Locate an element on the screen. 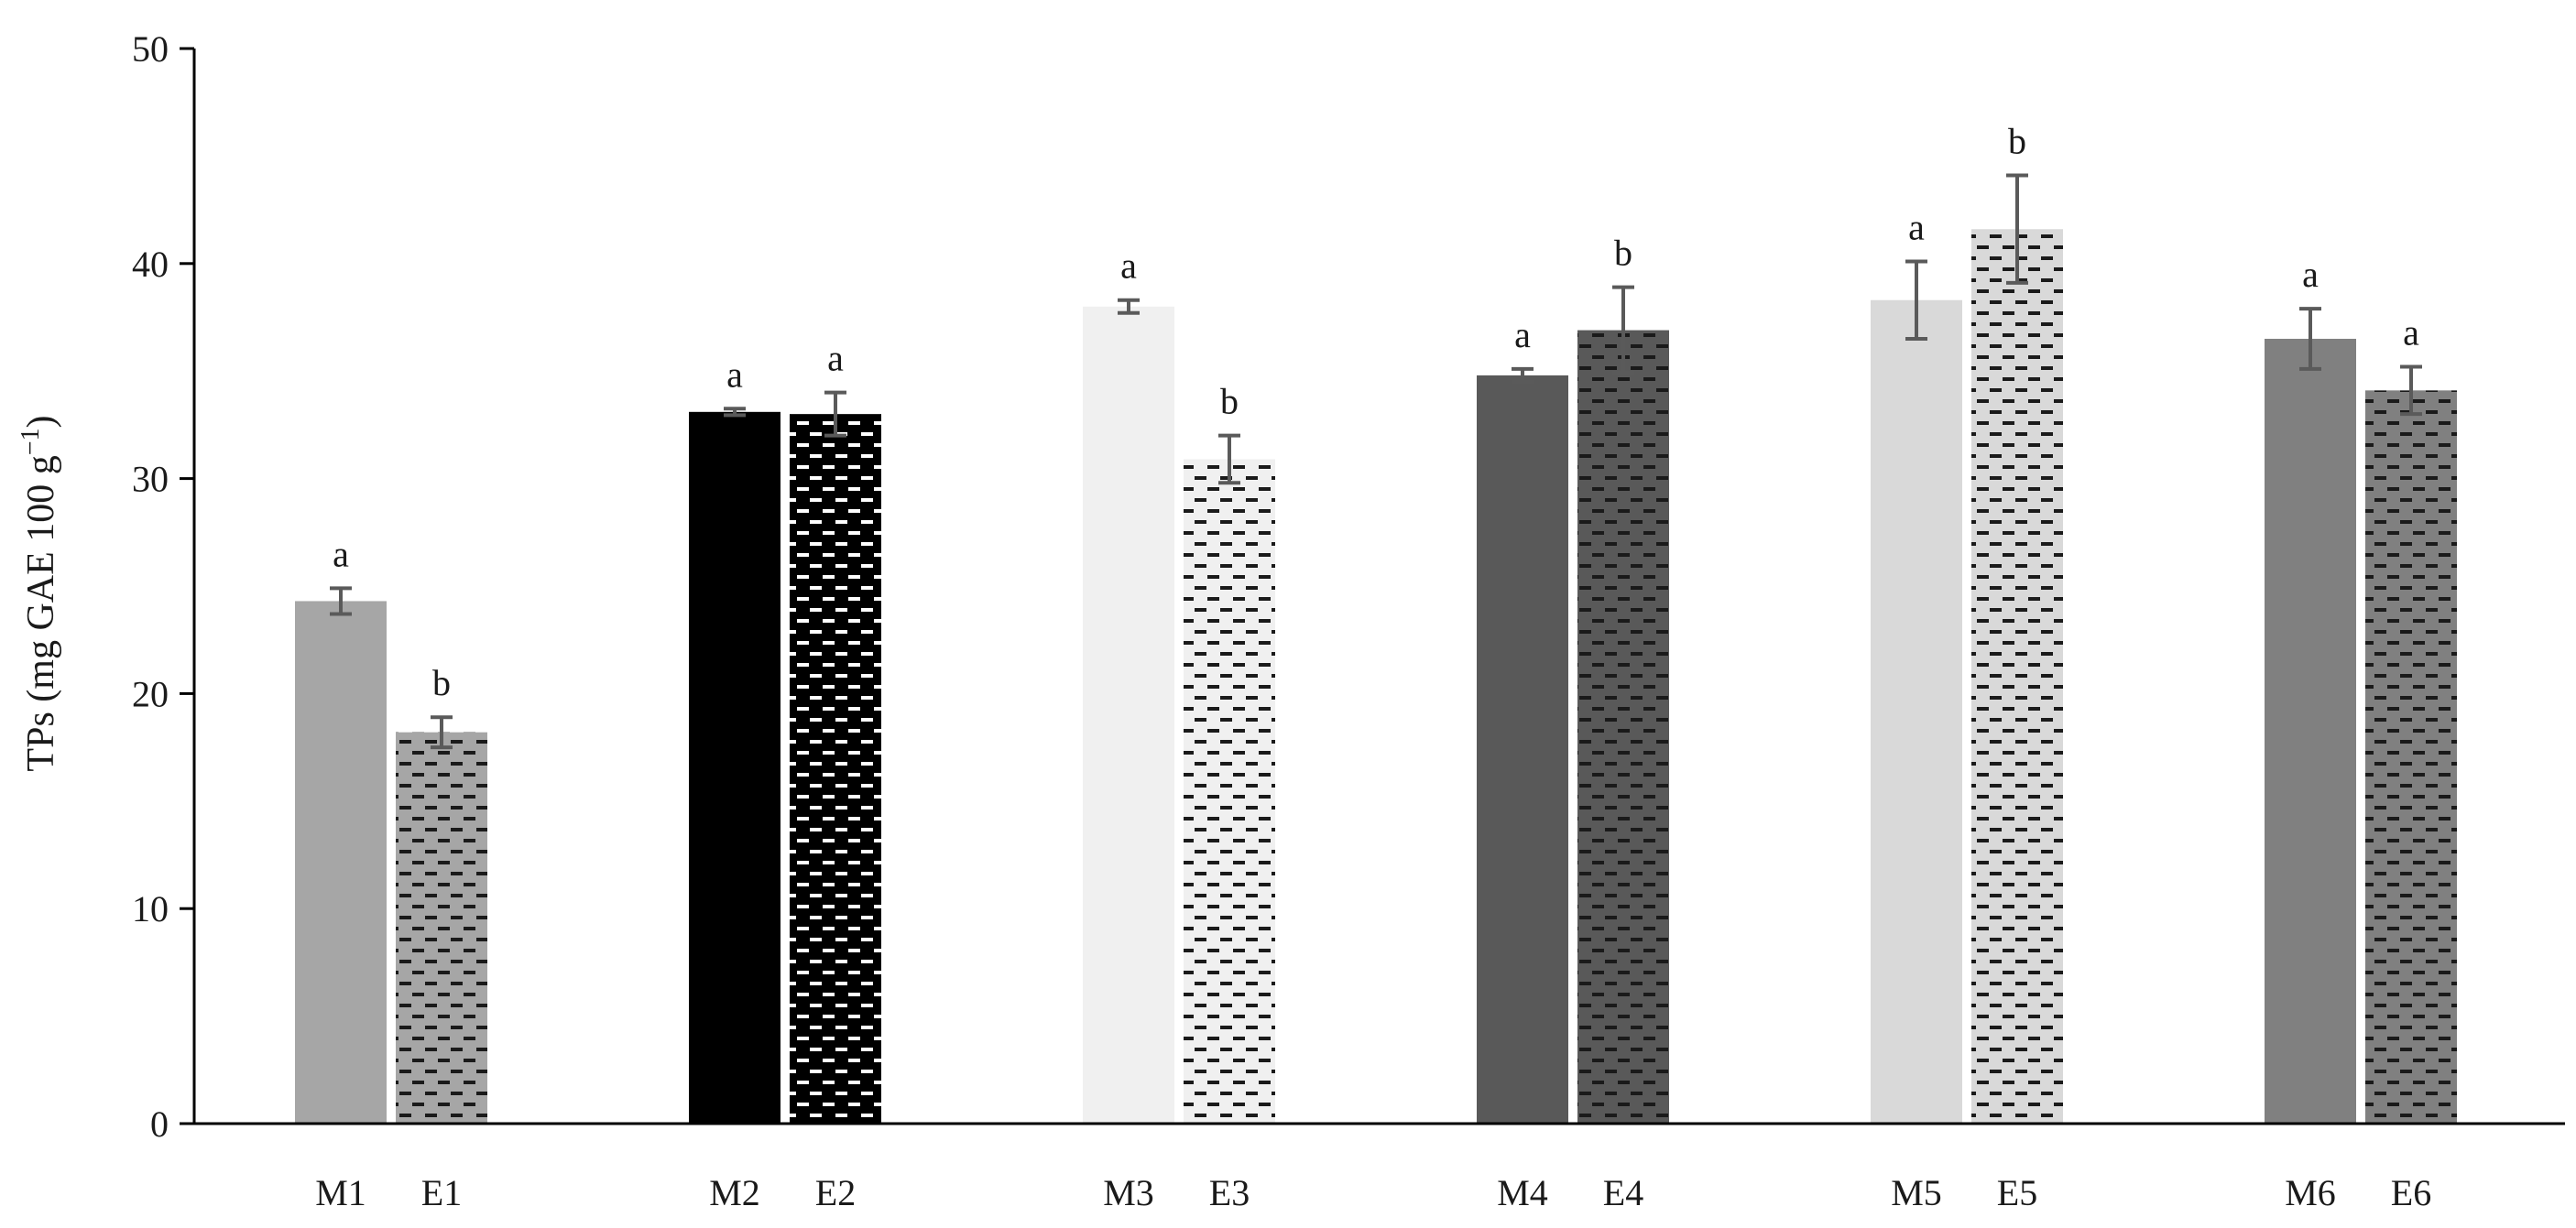 The image size is (2576, 1228). y-ticks-layer: 0 10 20 30 40 50 is located at coordinates (163, 586).